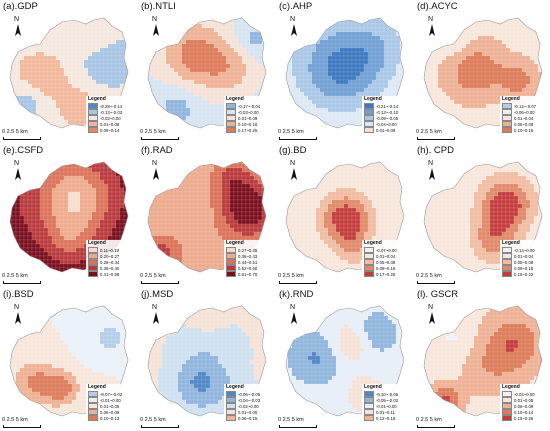 The width and height of the screenshot is (550, 431). I want to click on scale-line, so click(160, 138).